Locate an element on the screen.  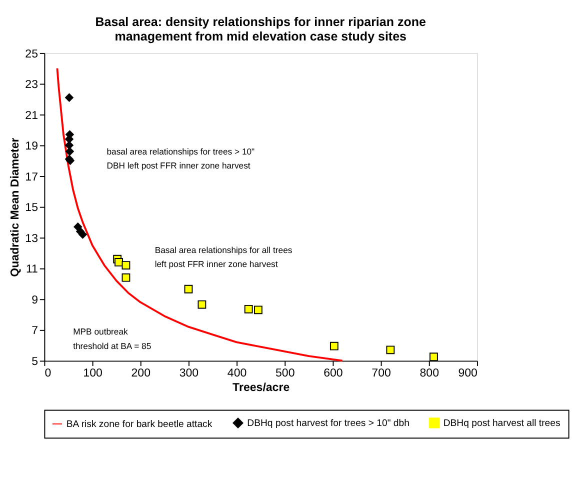
chart-title: Basal area: density relationships for inner riparian zone management from mid elevation case study sites is located at coordinates (260, 29).